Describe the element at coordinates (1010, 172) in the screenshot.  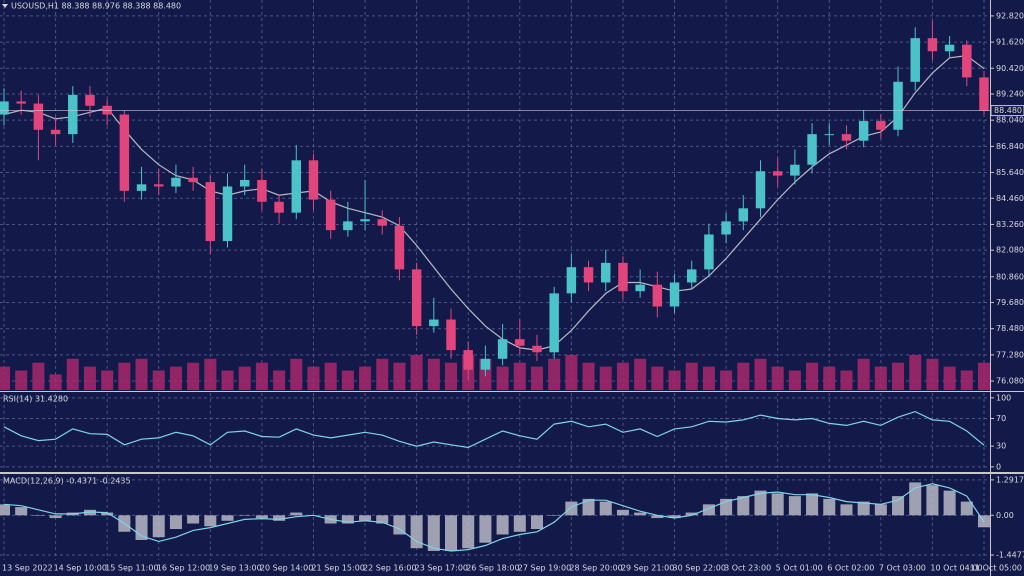
I see `y-tick-label: 85.640` at that location.